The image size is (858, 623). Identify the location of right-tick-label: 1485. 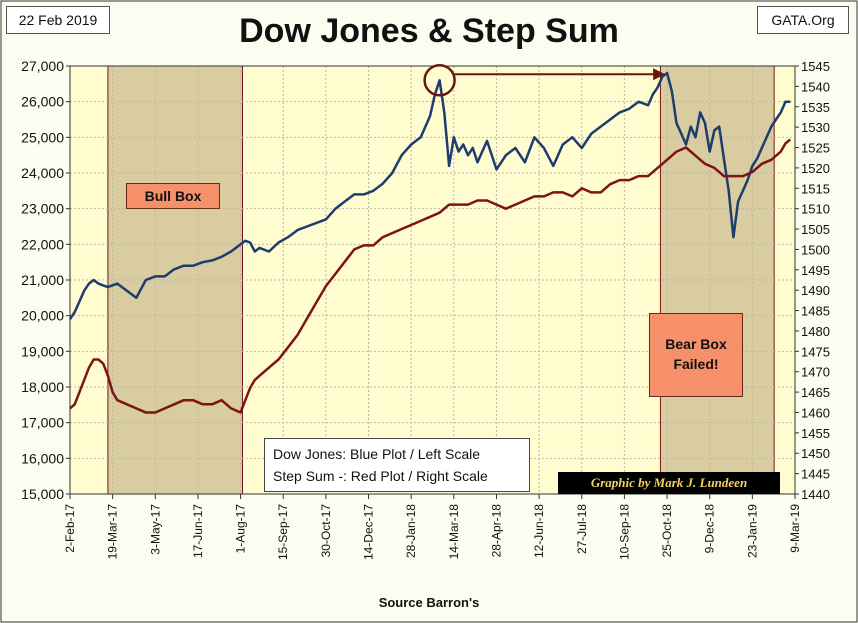
(815, 311).